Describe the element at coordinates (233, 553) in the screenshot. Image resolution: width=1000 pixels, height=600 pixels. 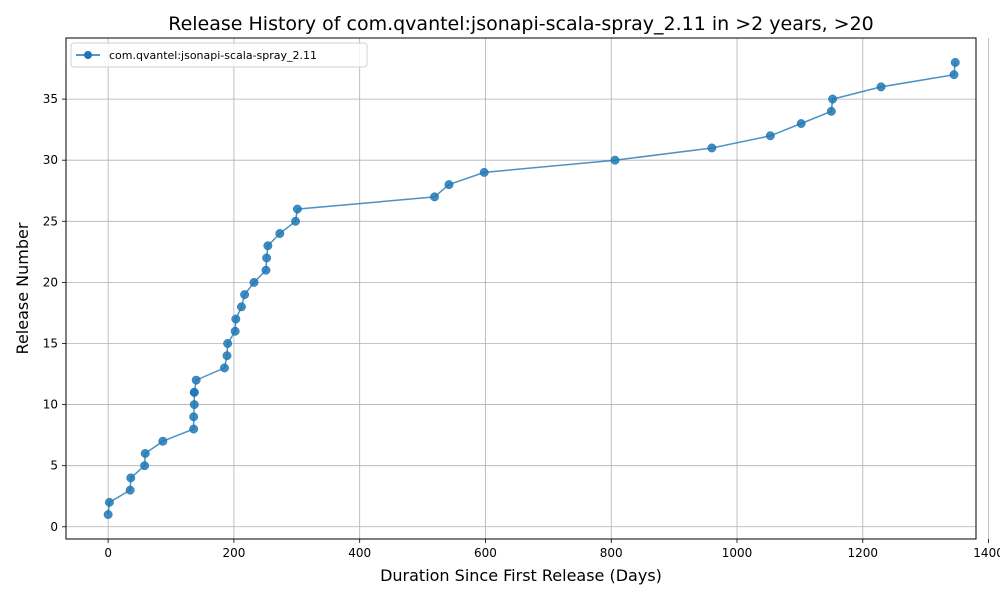
I see `x-tick-label: 200` at that location.